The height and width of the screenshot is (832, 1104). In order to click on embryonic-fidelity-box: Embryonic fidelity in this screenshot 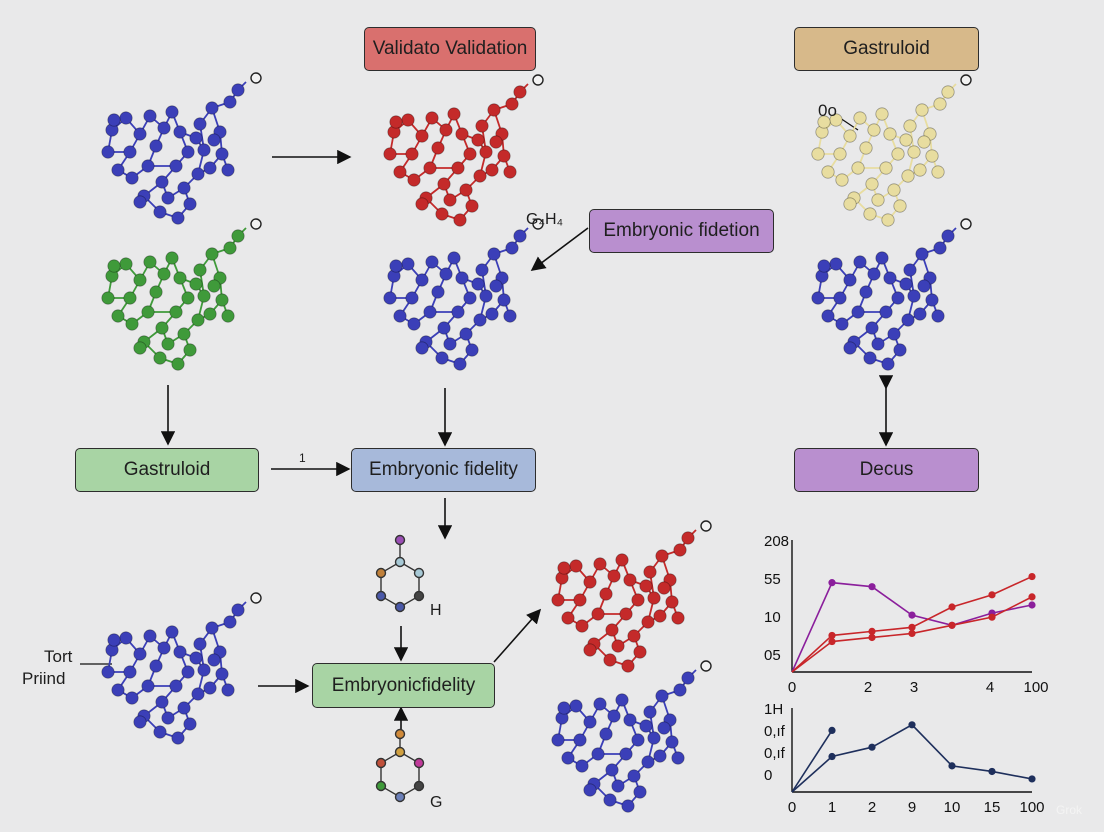, I will do `click(443, 470)`.